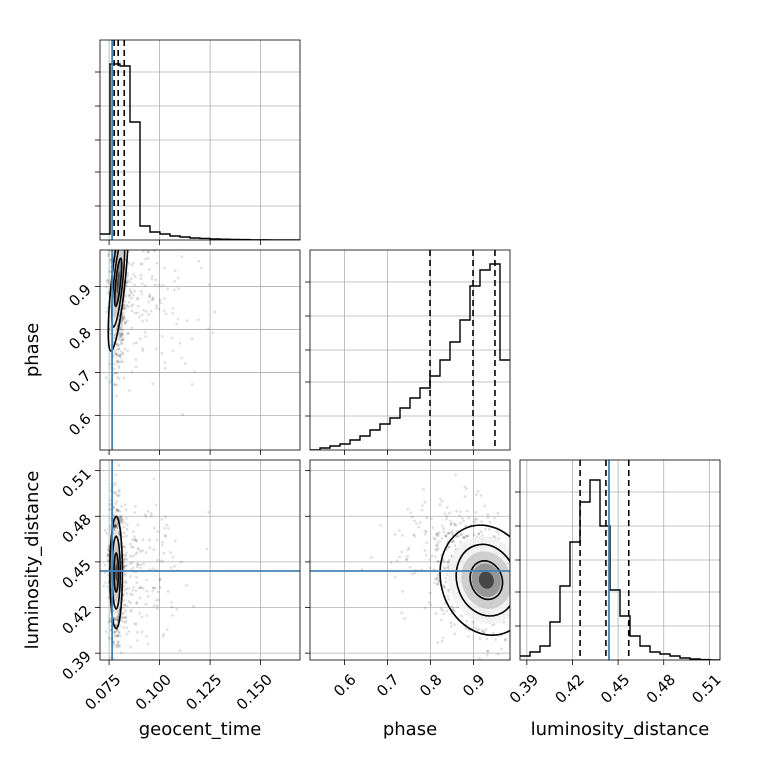 This screenshot has height=760, width=760. What do you see at coordinates (32, 560) in the screenshot?
I see `y-axis-label-luminosity-distance: luminosity_distance` at bounding box center [32, 560].